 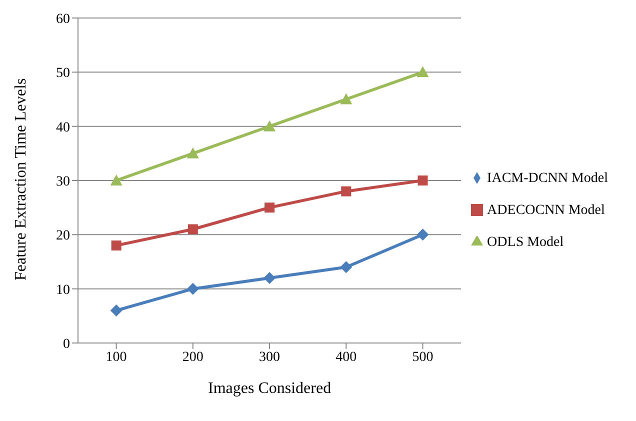 I want to click on y-tick-label: 60, so click(x=63, y=19).